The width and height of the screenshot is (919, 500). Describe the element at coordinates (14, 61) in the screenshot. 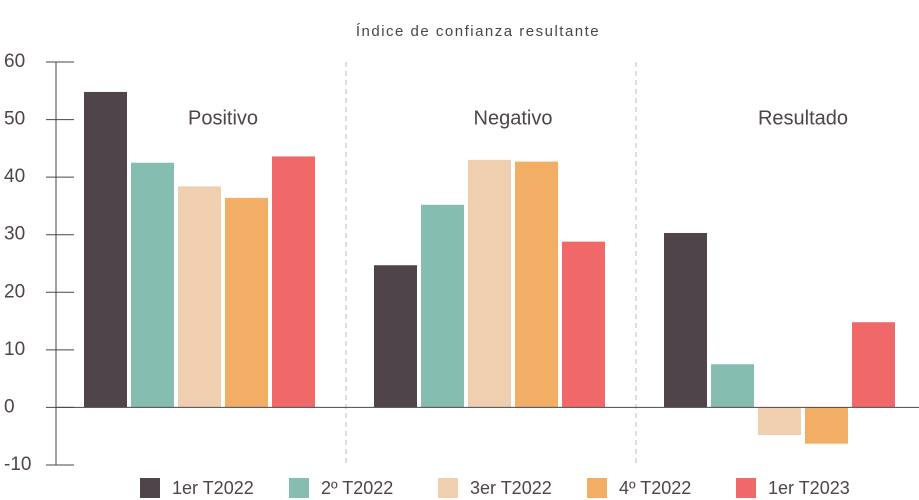

I see `y-tick-label: 60` at that location.